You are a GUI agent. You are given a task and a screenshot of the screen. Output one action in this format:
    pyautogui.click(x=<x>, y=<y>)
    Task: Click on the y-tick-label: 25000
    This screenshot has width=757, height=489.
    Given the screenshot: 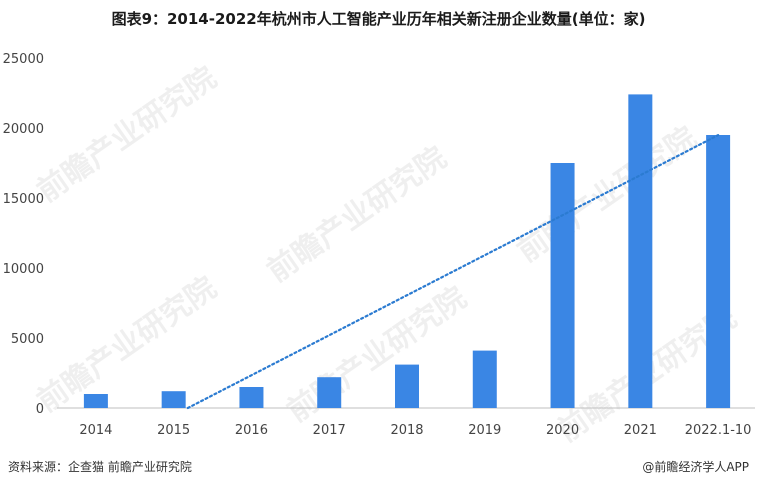 What is the action you would take?
    pyautogui.click(x=23, y=59)
    